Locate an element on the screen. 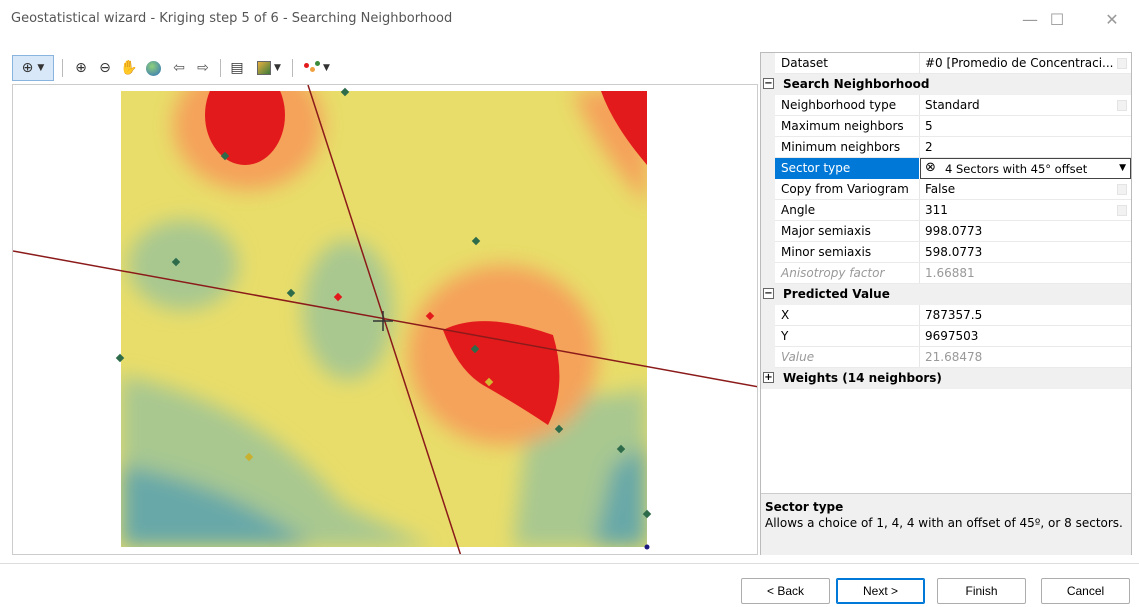 This screenshot has width=1139, height=607. anisotropy-factor-value: 1.66881 is located at coordinates (950, 273).